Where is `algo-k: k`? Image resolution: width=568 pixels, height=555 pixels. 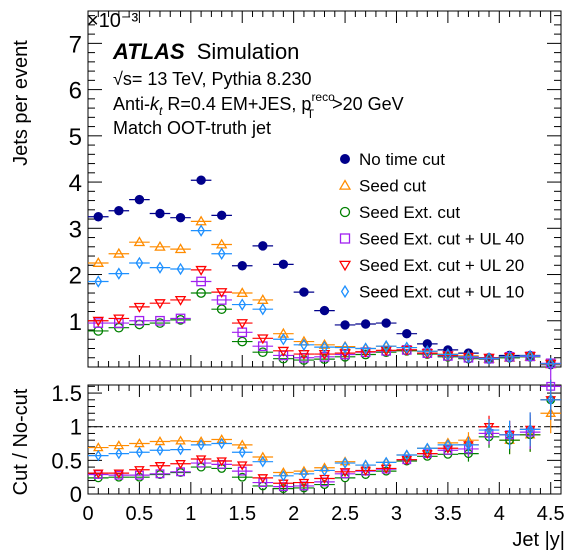 algo-k: k is located at coordinates (155, 104).